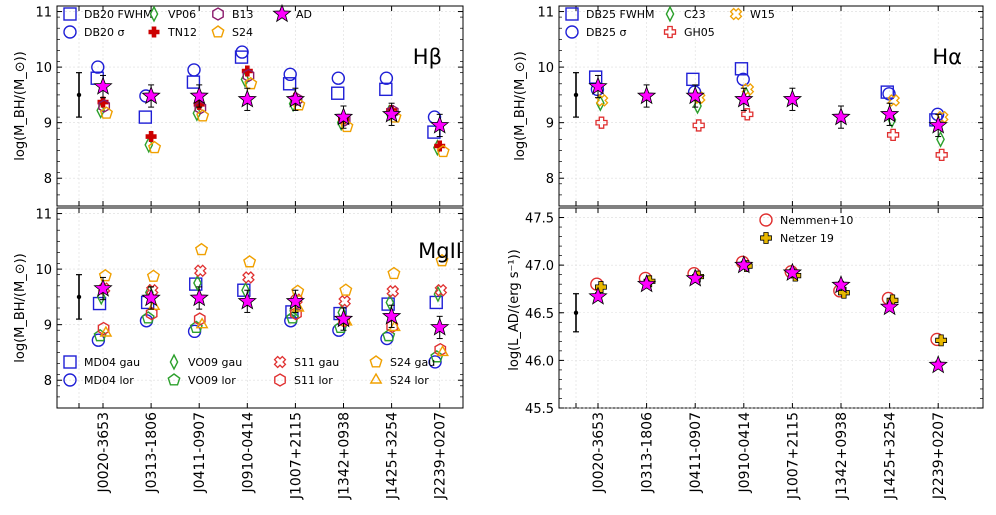  What do you see at coordinates (316, 362) in the screenshot?
I see `legend-label: S11 gau` at bounding box center [316, 362].